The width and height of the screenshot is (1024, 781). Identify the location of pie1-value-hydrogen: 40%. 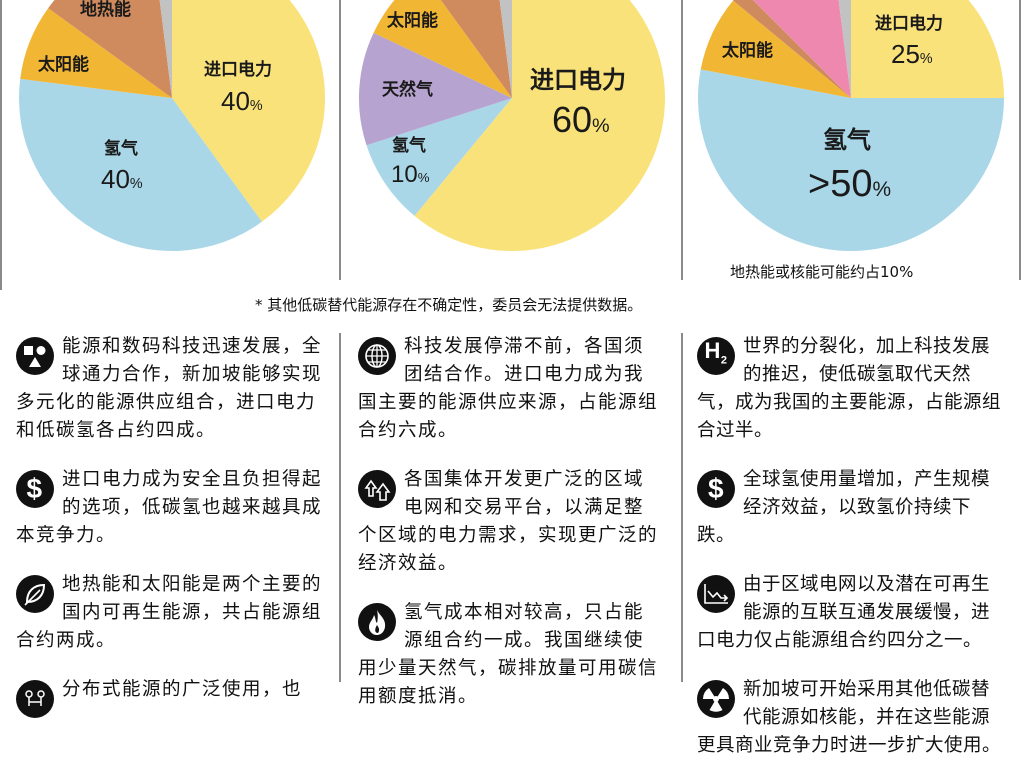
(122, 179).